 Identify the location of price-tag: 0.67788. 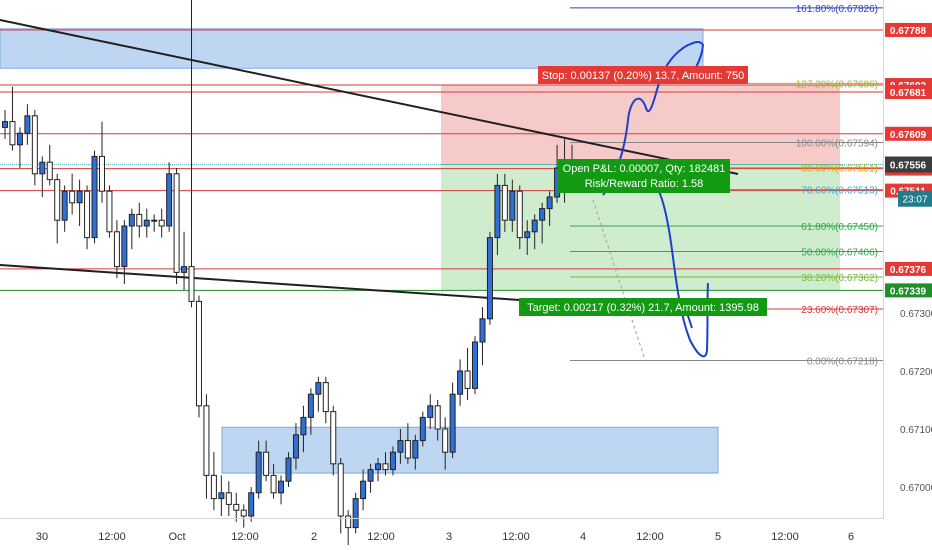
(908, 29).